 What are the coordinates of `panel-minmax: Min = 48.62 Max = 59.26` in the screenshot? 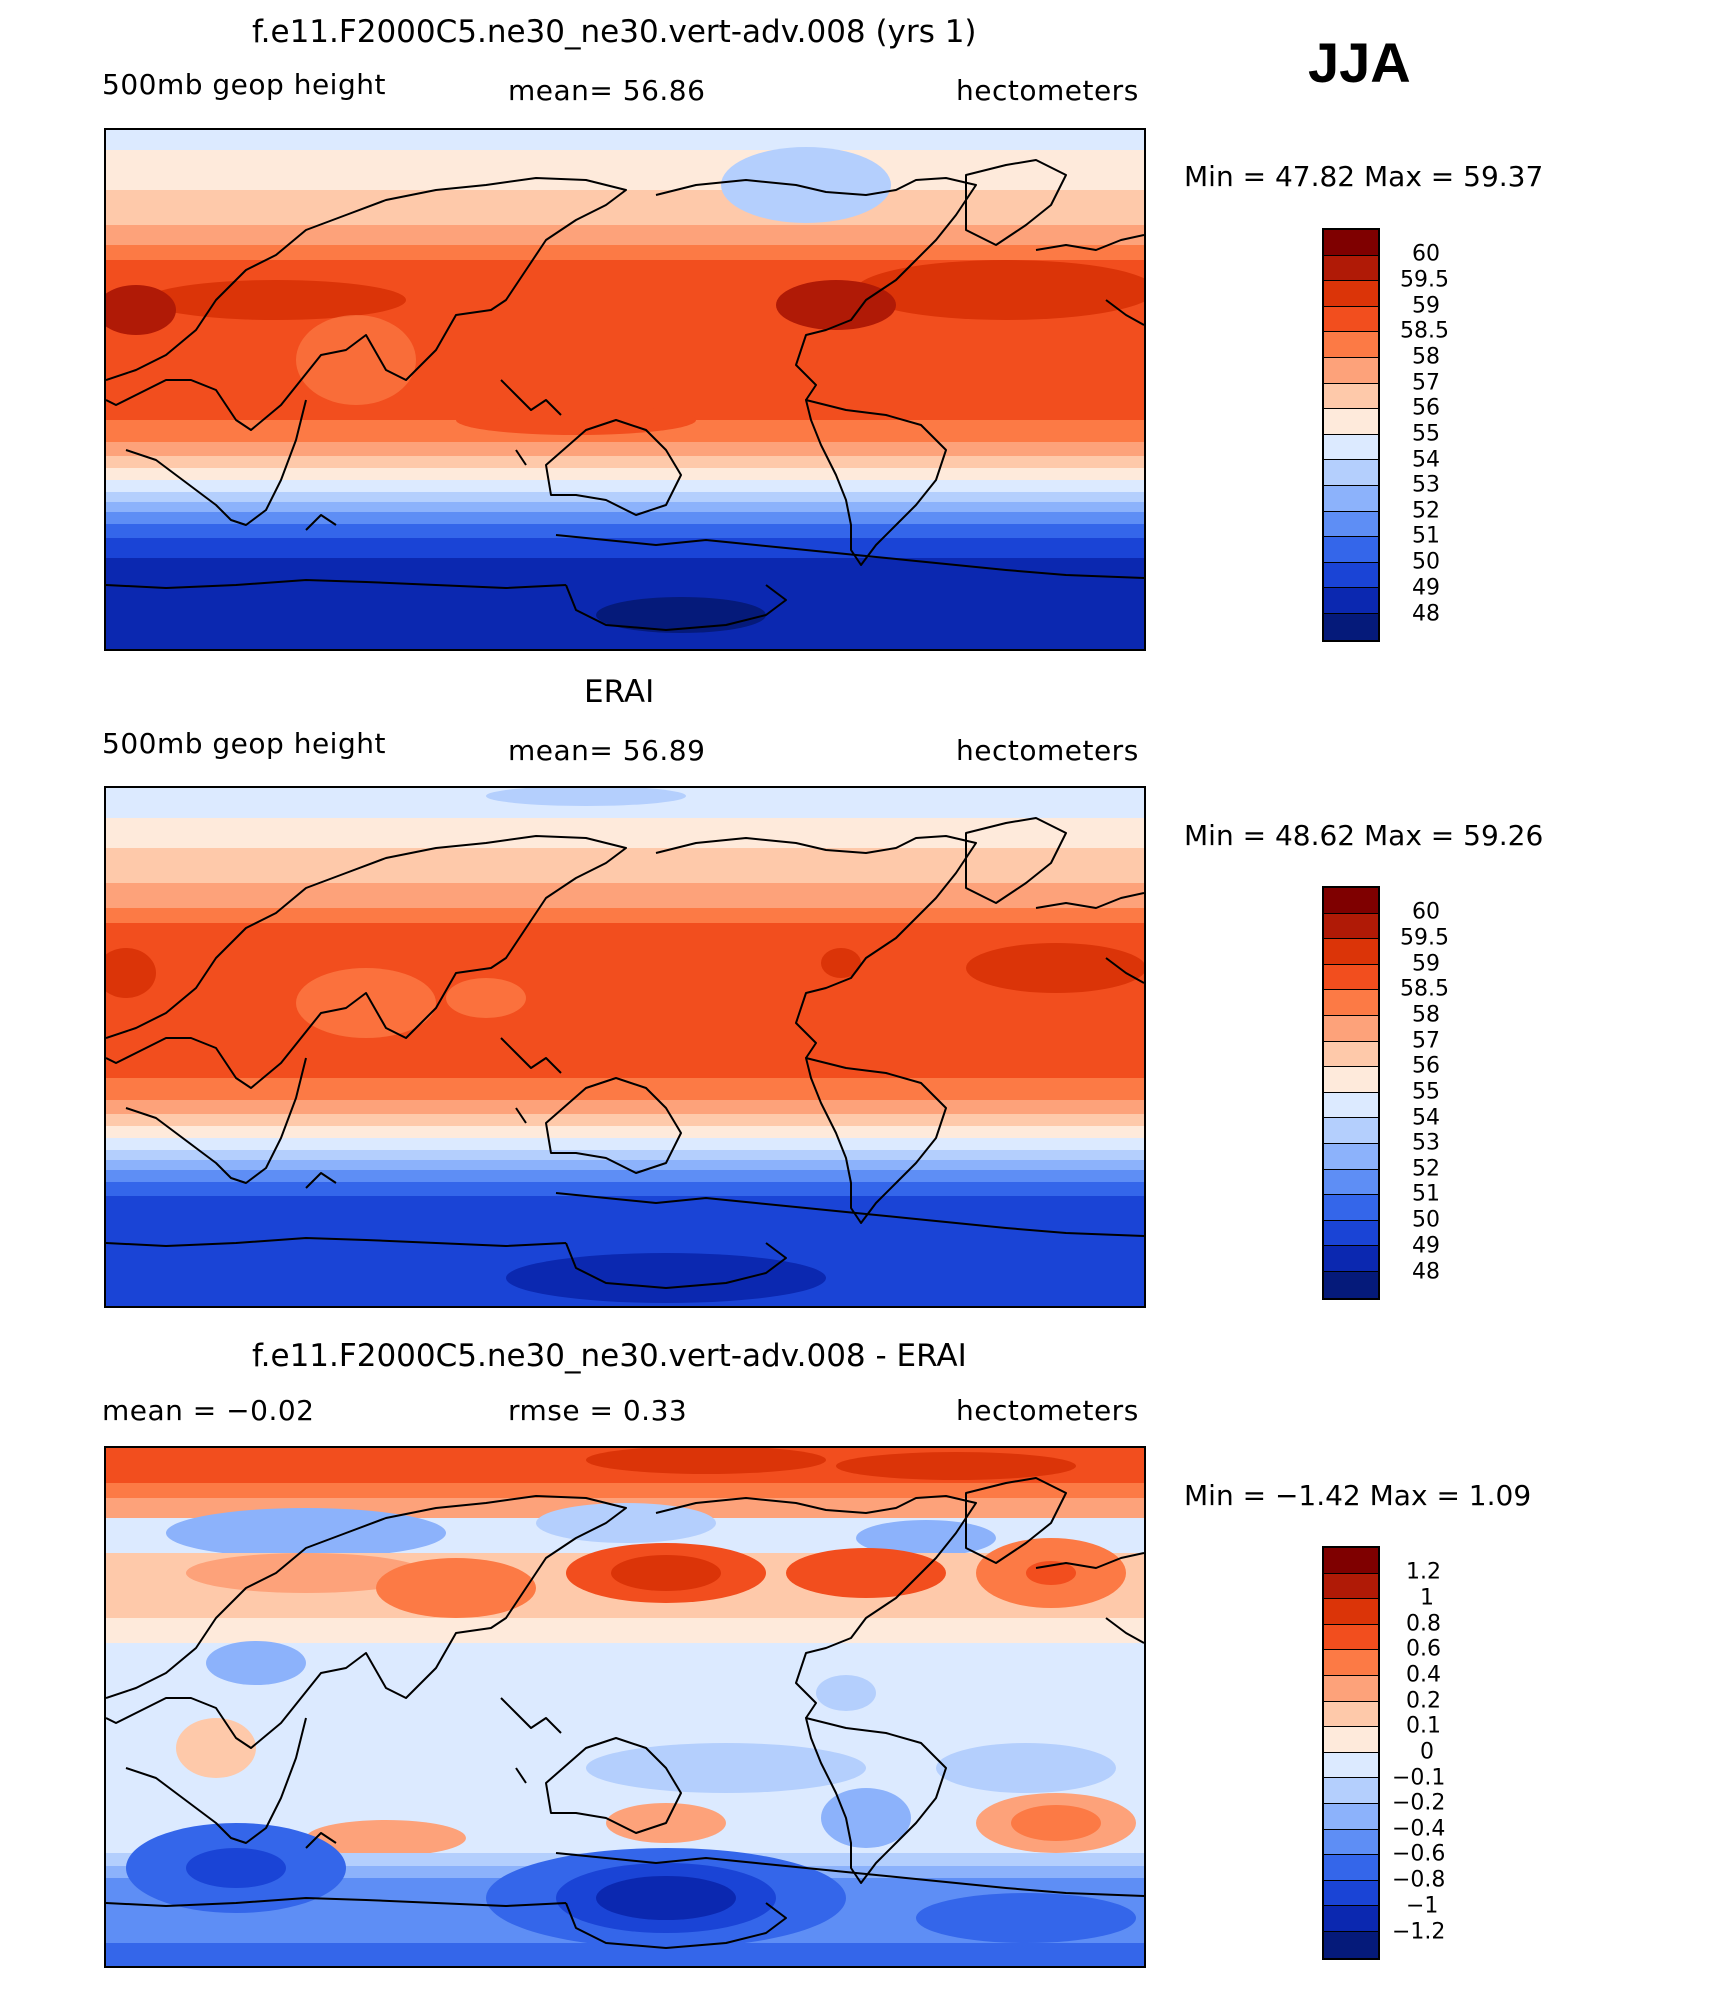 It's located at (1364, 835).